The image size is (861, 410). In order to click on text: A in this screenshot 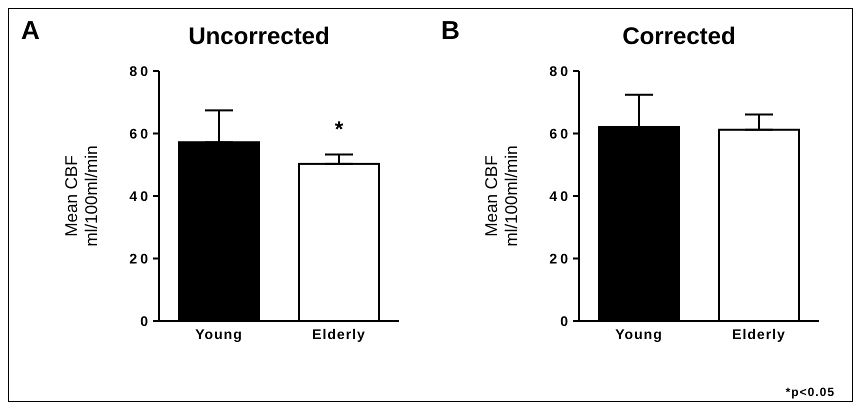, I will do `click(30, 30)`.